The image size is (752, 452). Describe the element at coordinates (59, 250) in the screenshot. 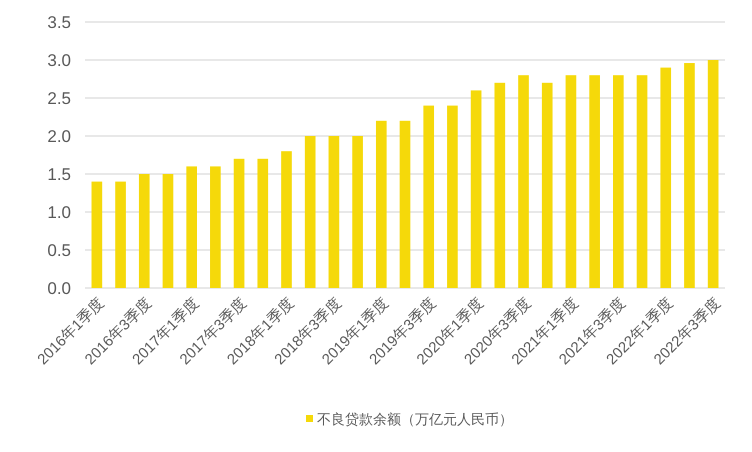

I see `y-tick-label: 0.5` at that location.